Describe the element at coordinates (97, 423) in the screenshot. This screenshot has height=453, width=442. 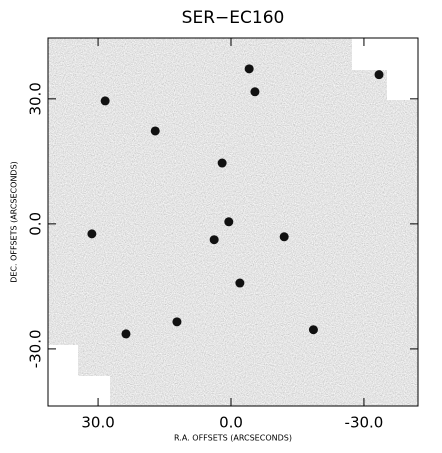
I see `x-tick-label: 30.0` at that location.